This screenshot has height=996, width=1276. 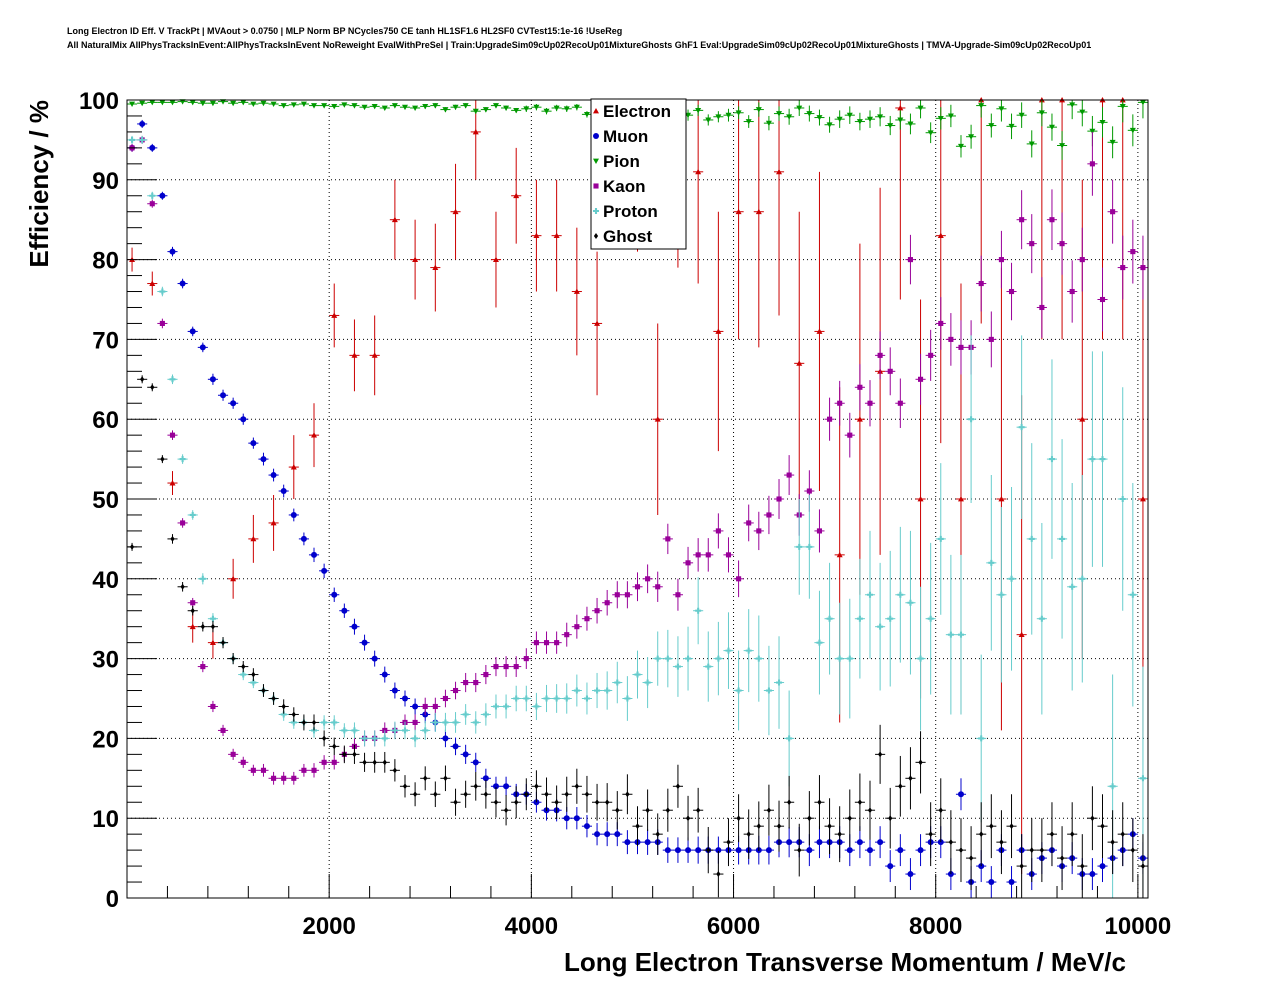 What do you see at coordinates (105, 660) in the screenshot?
I see `y-tick-label: 30` at bounding box center [105, 660].